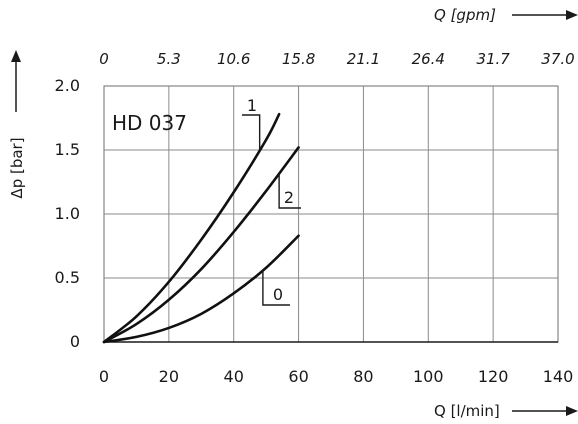 The image size is (578, 424). Describe the element at coordinates (278, 294) in the screenshot. I see `series-tag-label: 0` at that location.